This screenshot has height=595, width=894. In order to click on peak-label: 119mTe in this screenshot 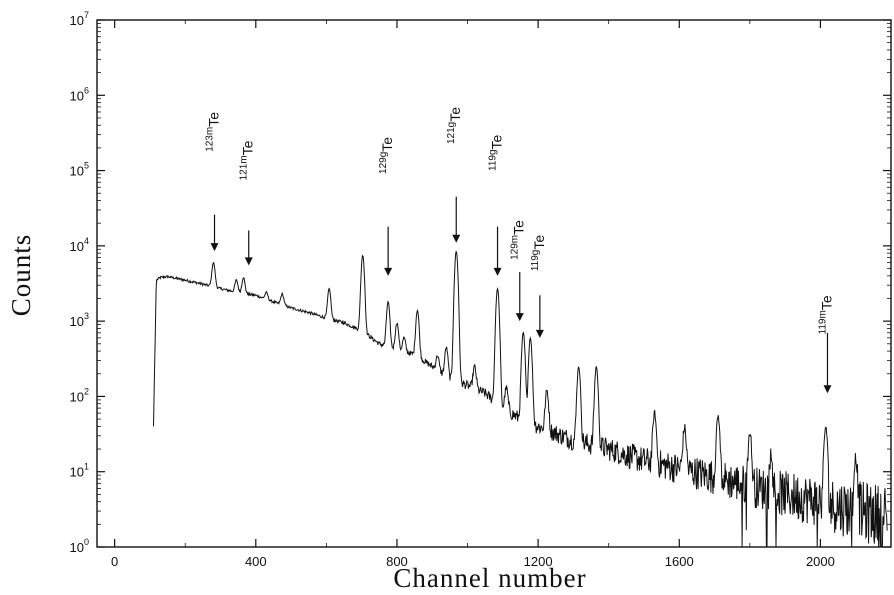, I will do `click(825, 344)`.